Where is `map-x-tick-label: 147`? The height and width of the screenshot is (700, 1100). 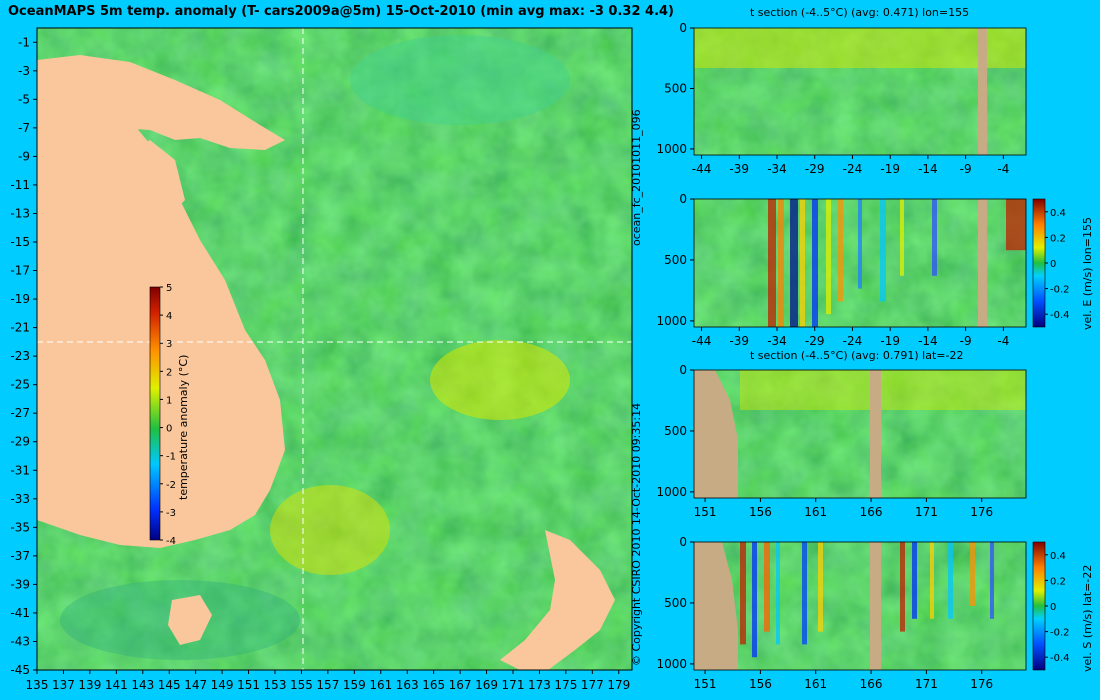
map-x-tick-label: 147 is located at coordinates (195, 685).